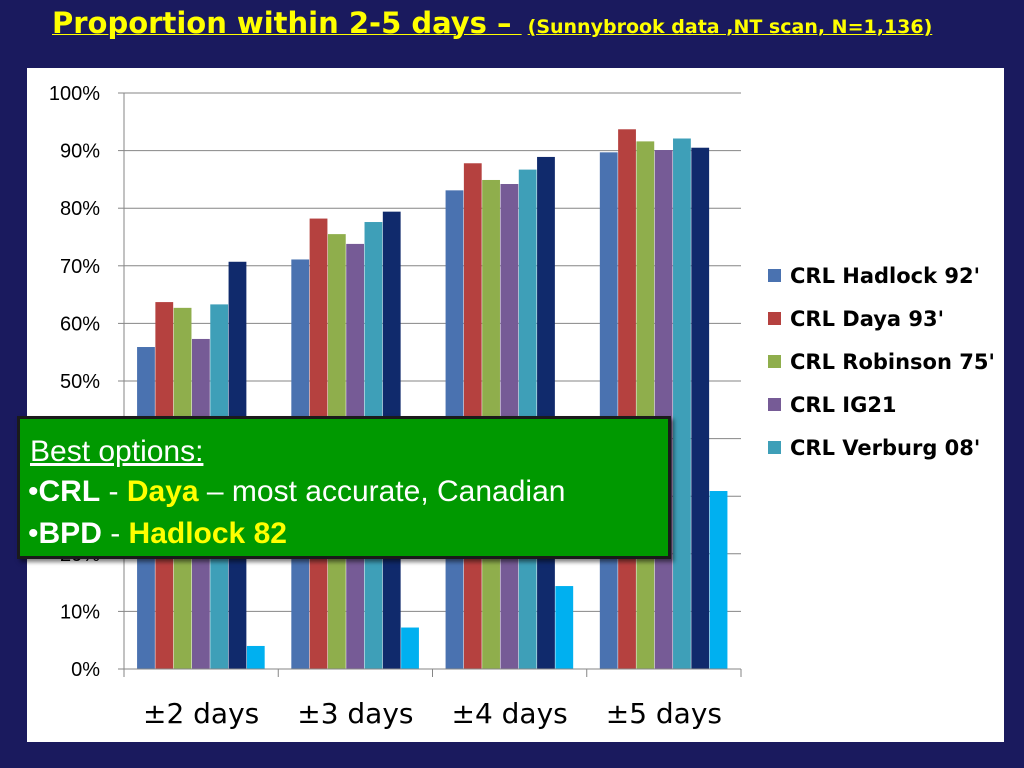  I want to click on y-tick-label: 0%, so click(85, 670).